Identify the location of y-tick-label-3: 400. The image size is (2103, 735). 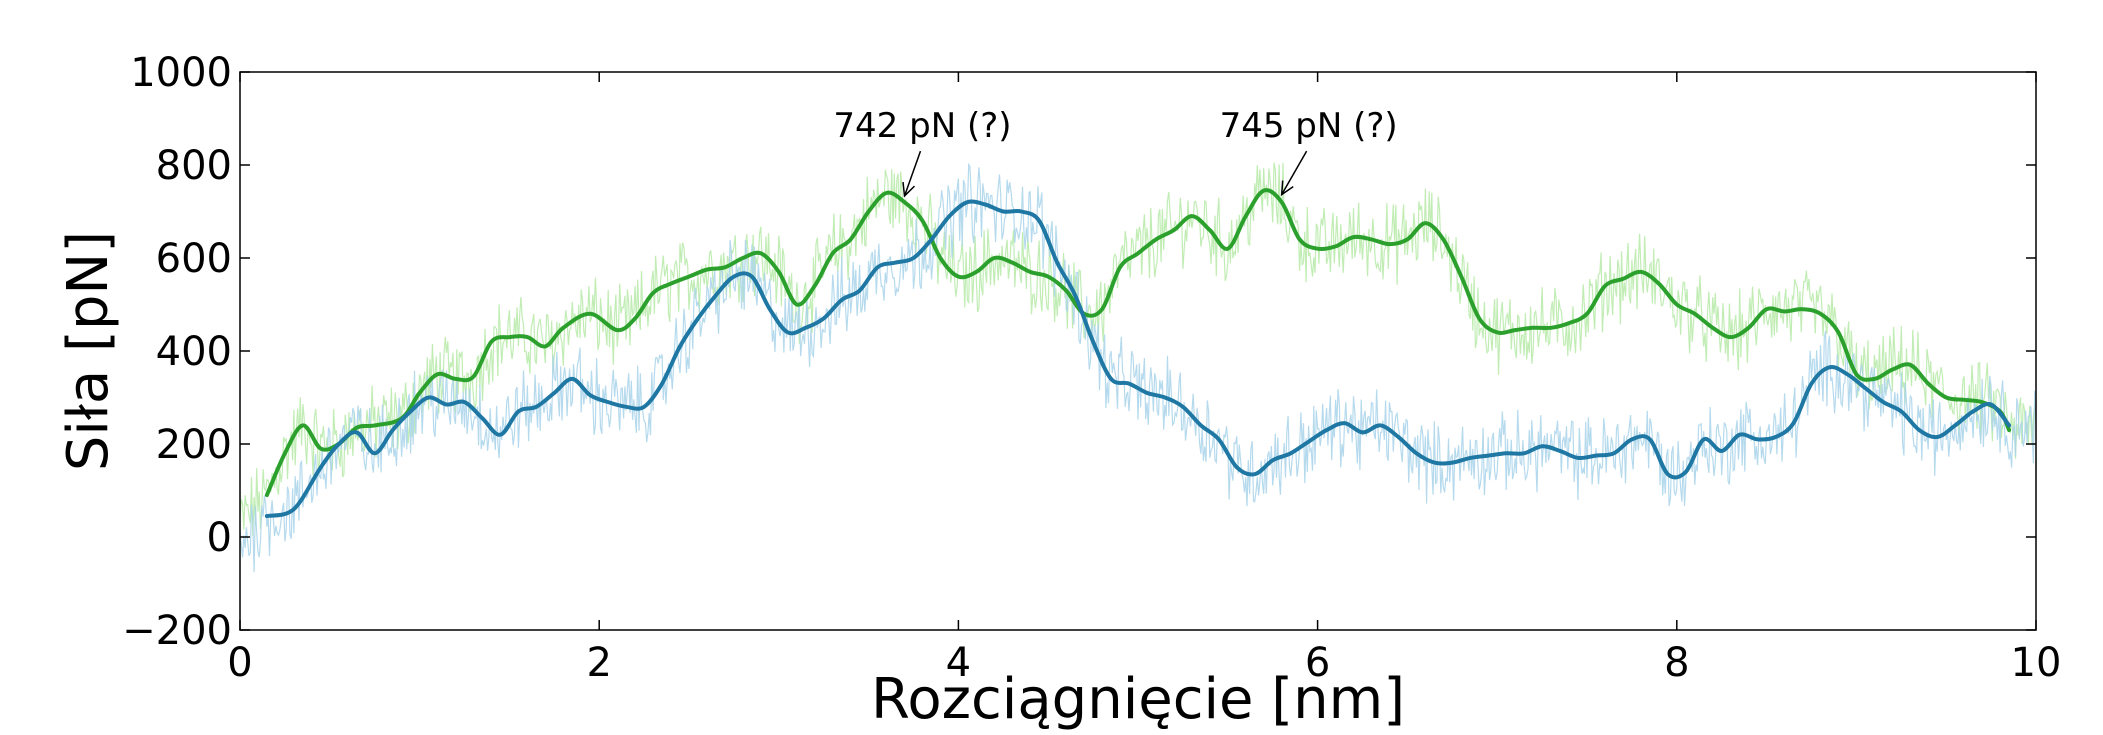
(194, 352).